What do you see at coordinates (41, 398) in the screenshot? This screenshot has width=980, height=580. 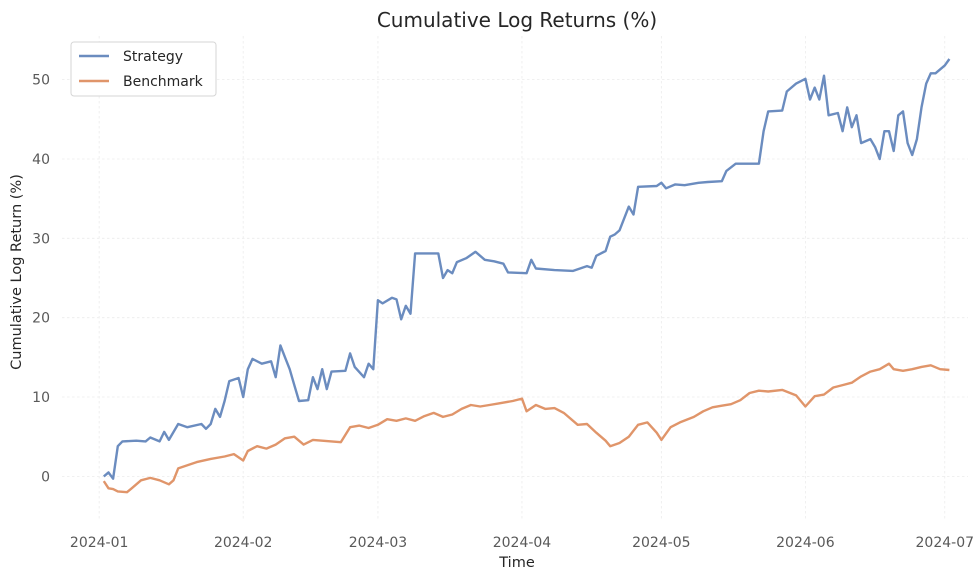 I see `y-tick-label: 10` at bounding box center [41, 398].